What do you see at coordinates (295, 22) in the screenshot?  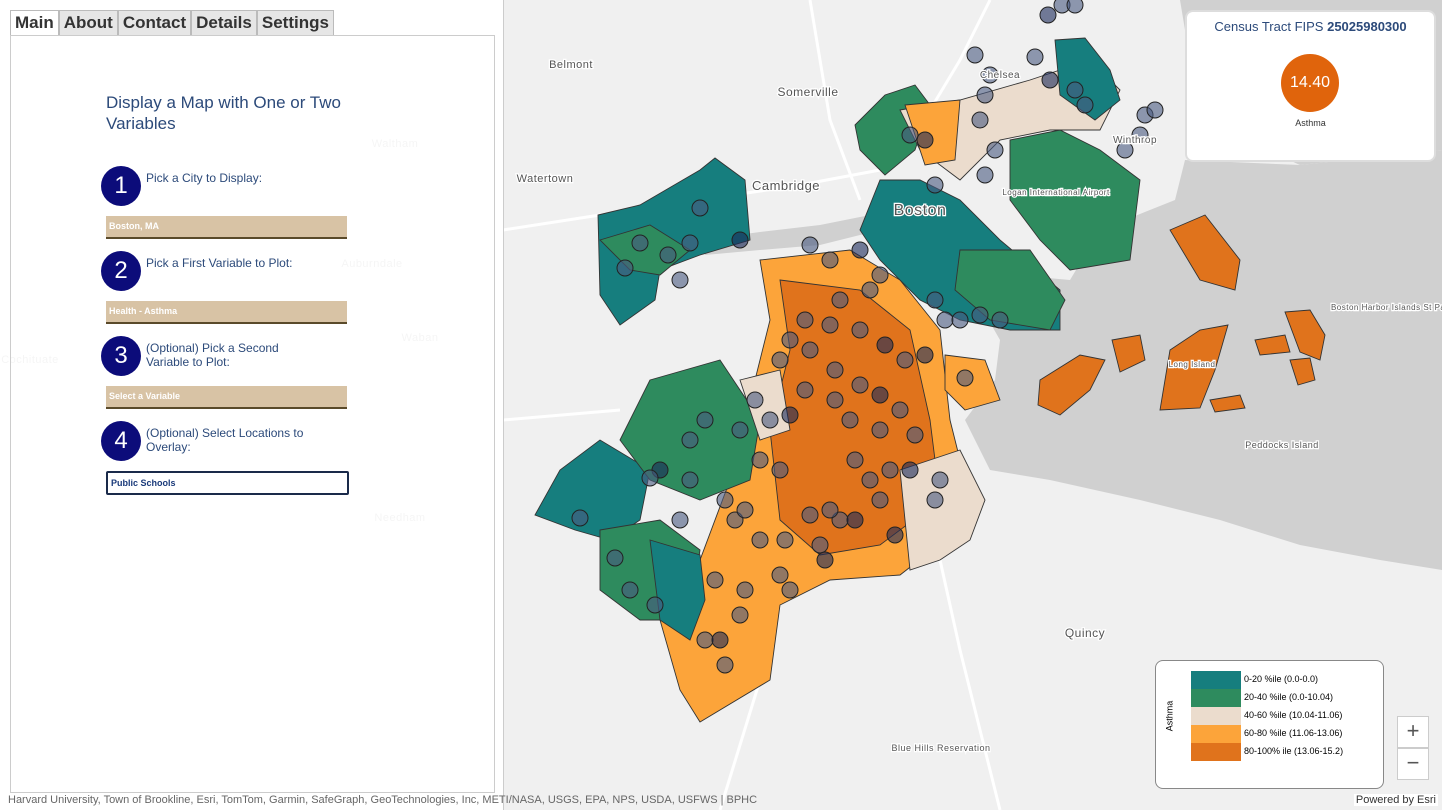 I see `tab: Settings` at bounding box center [295, 22].